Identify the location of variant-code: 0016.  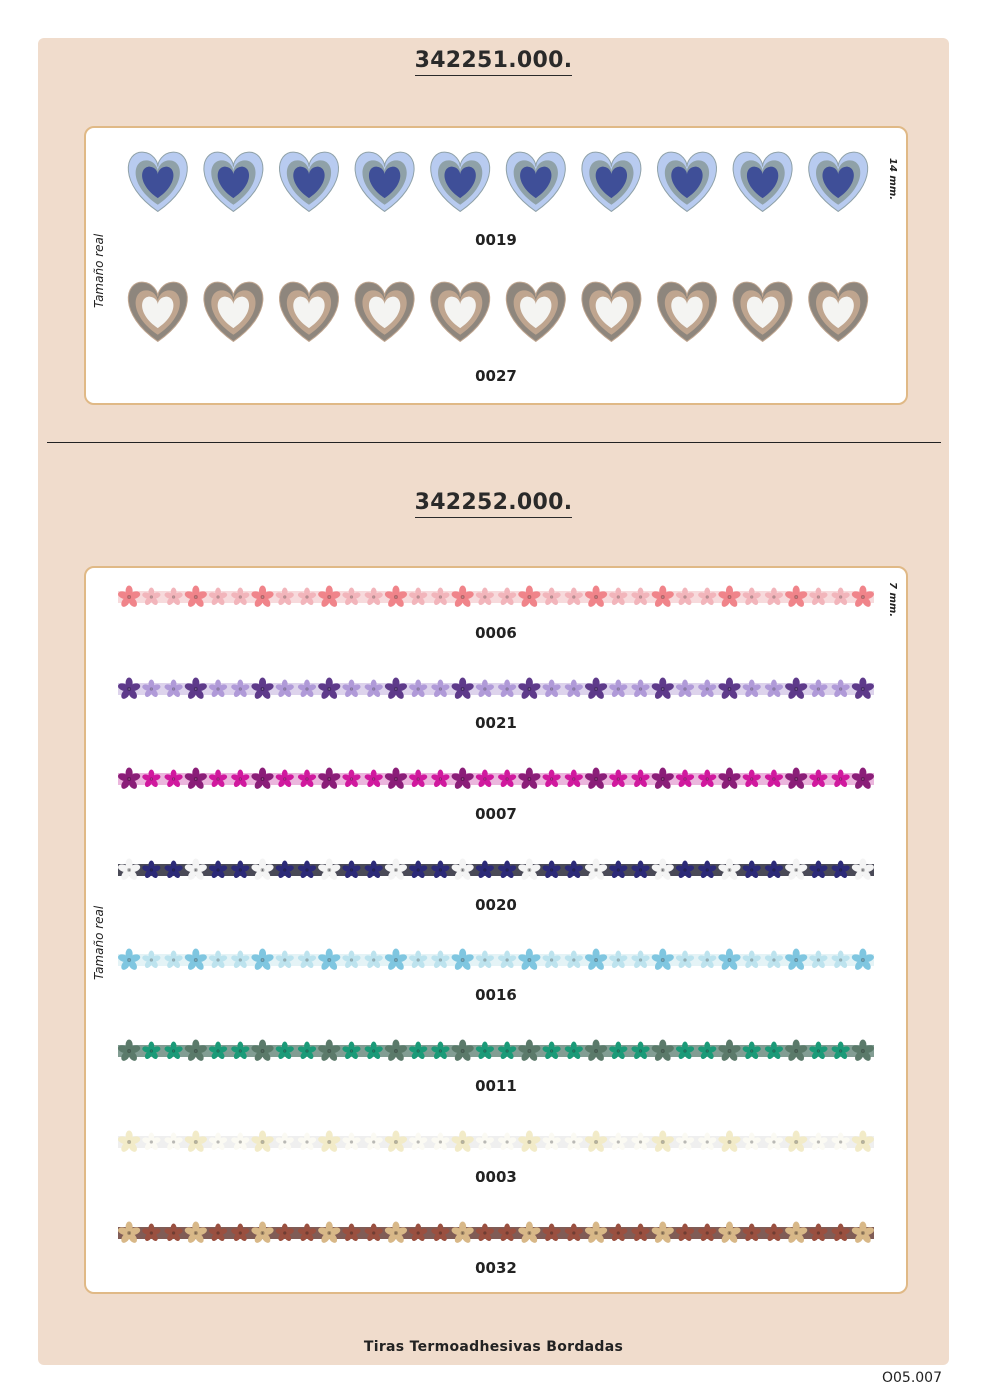
(496, 995).